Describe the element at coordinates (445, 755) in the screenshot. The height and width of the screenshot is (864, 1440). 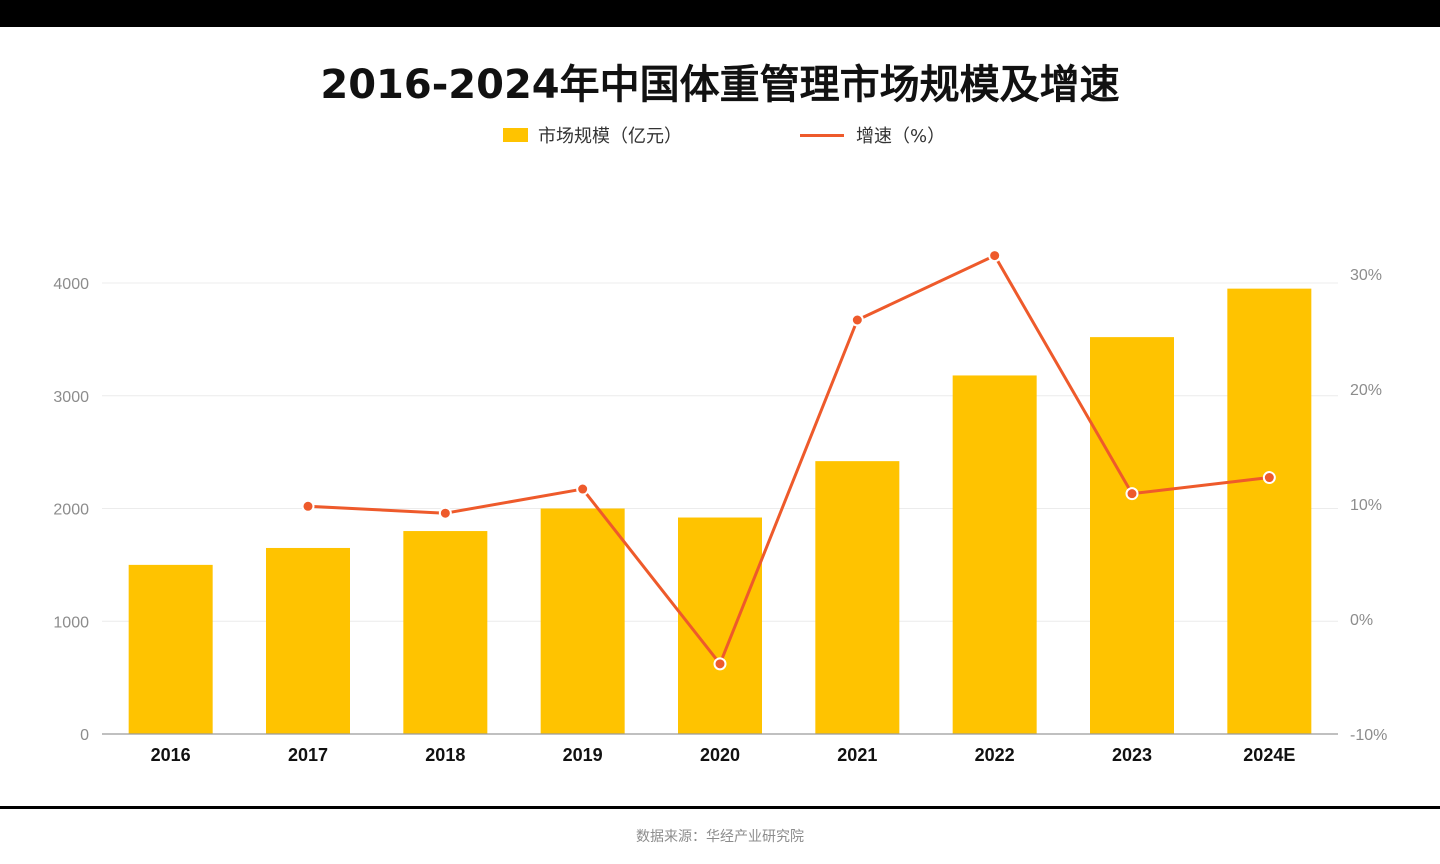
I see `x-axis-tick-label: 2018` at that location.